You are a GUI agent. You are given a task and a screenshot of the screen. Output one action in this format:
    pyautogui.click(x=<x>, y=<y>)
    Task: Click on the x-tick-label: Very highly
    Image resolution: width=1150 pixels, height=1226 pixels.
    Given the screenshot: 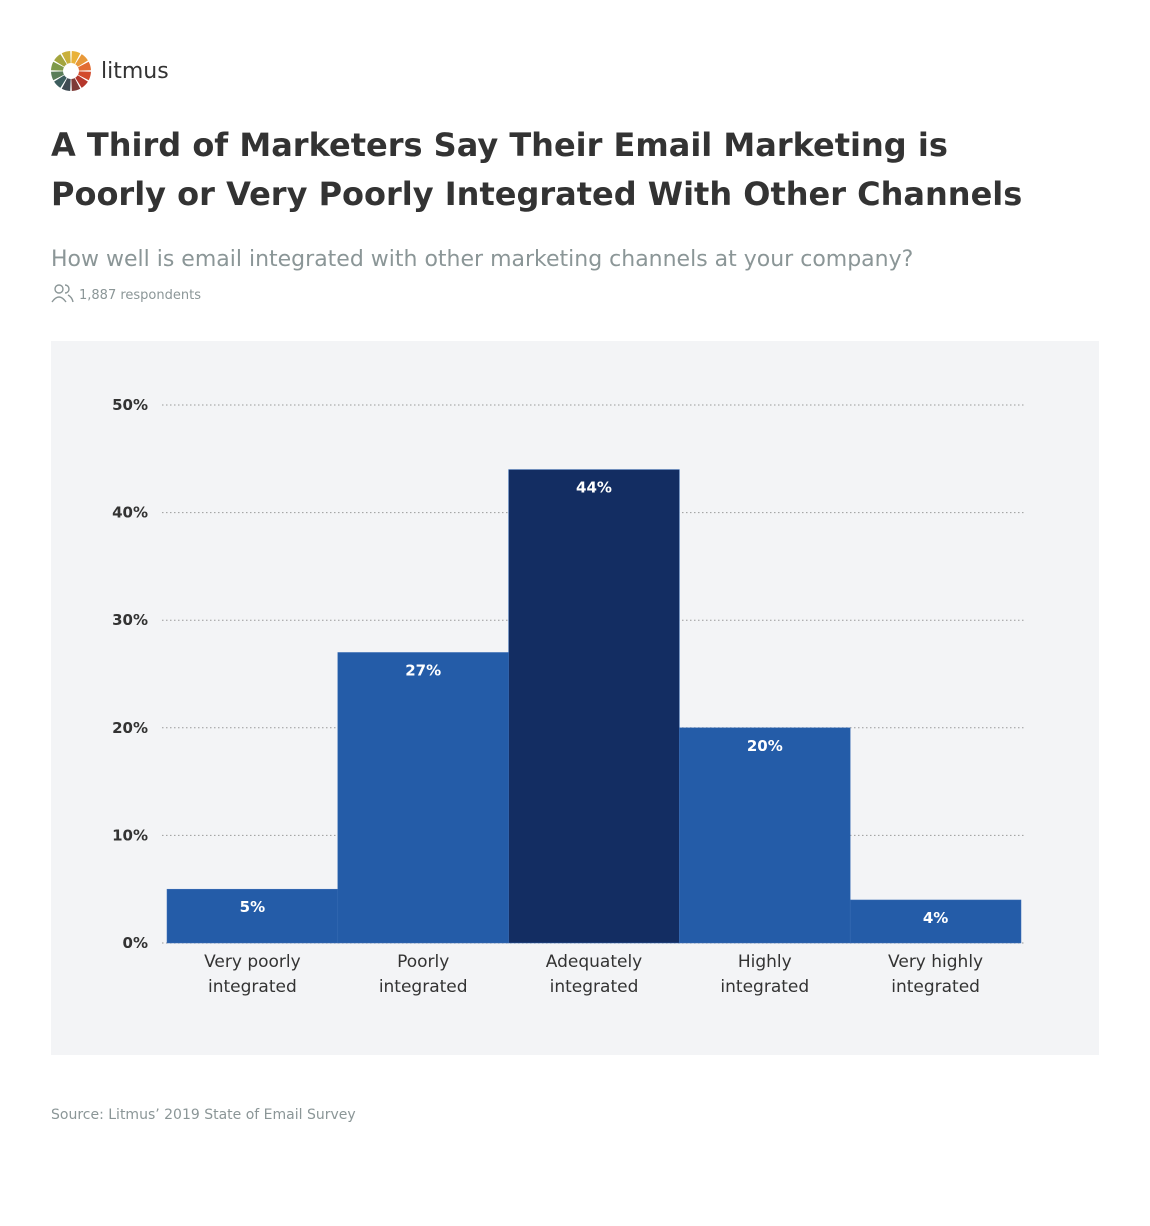 What is the action you would take?
    pyautogui.click(x=935, y=962)
    